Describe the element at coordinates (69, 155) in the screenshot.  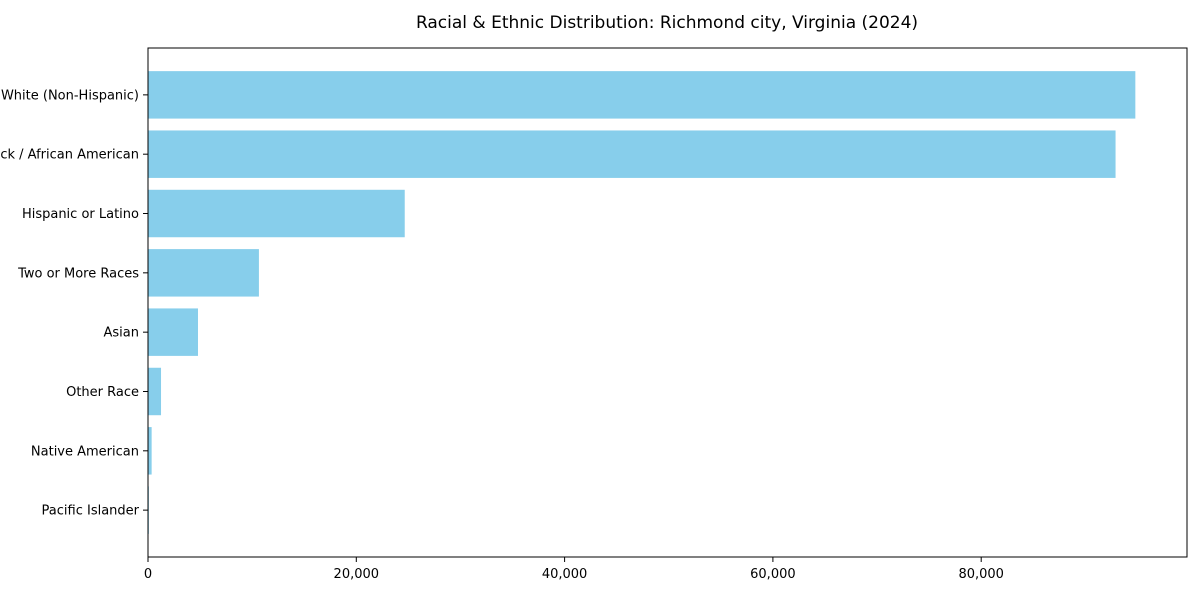
I see `y-tick-label: Black / African American` at that location.